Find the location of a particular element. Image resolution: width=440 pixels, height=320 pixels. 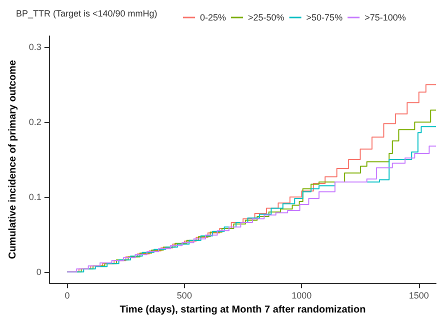

y-tick-label: 0 is located at coordinates (39, 271).